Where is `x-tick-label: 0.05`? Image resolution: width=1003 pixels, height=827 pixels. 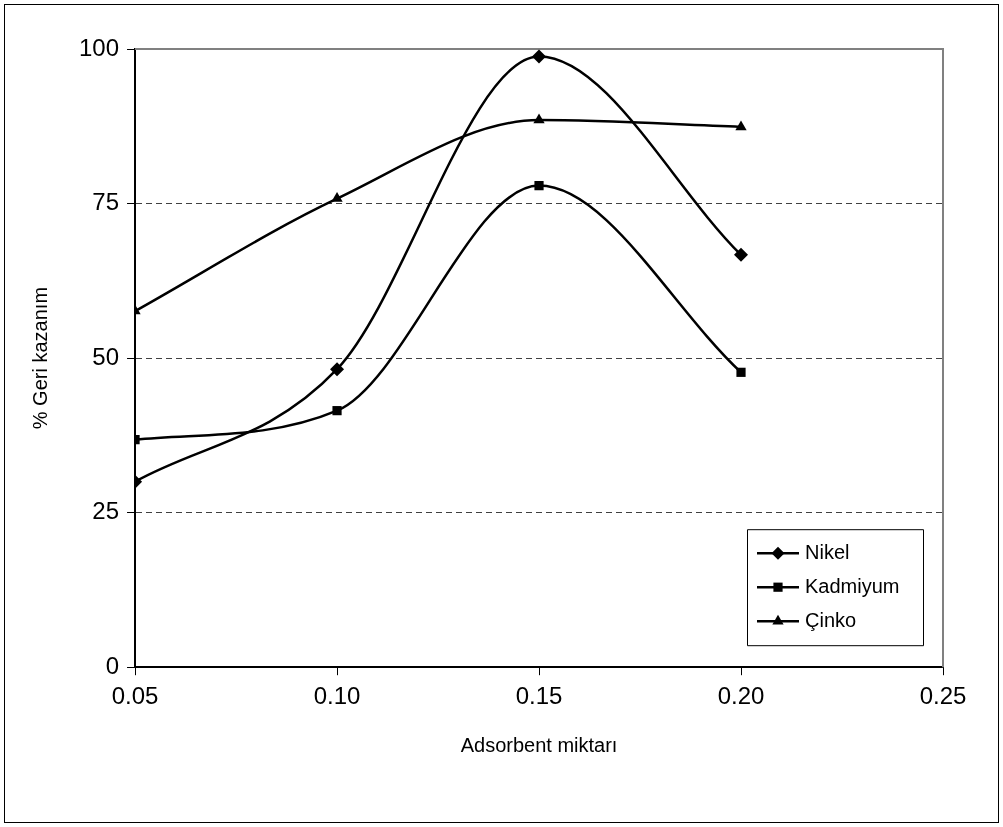
x-tick-label: 0.05 is located at coordinates (135, 696).